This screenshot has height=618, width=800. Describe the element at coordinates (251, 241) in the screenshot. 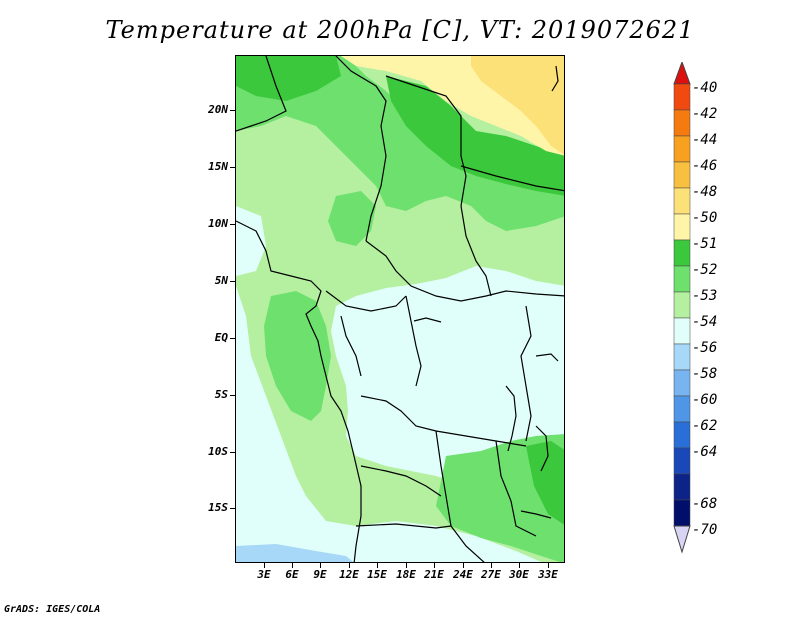

I see `field-cold-west` at that location.